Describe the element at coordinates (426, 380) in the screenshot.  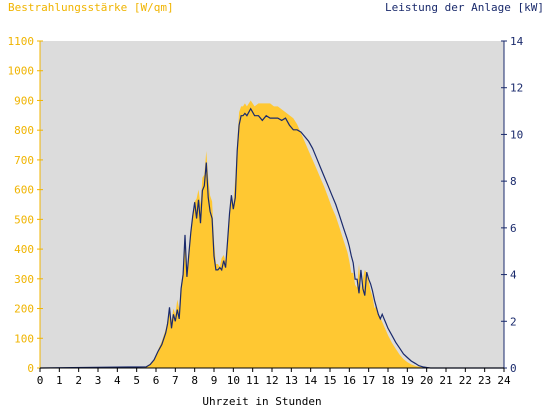
I see `x-tick-label: 20` at that location.